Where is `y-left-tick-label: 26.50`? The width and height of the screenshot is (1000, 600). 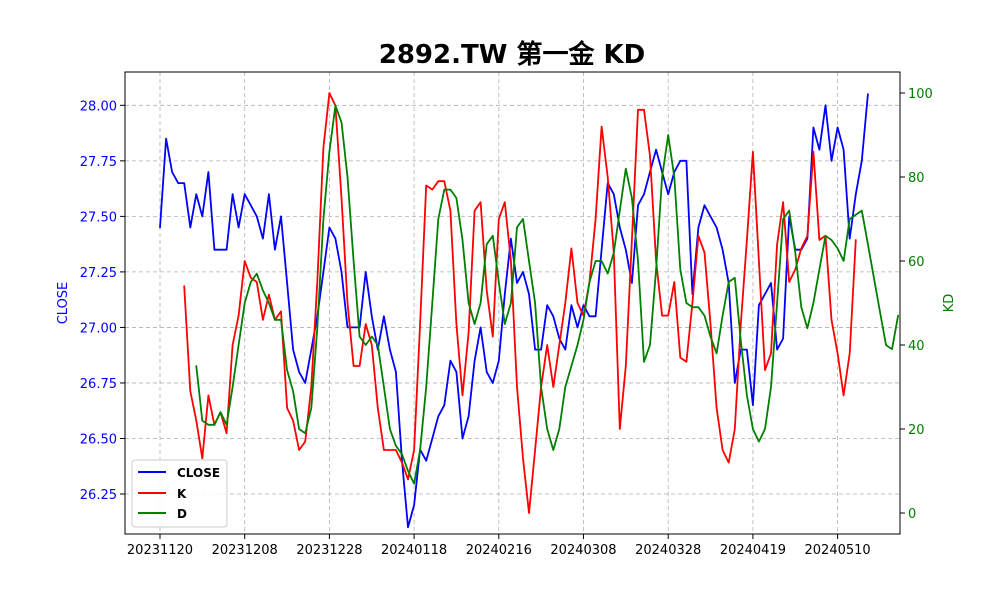 y-left-tick-label: 26.50 is located at coordinates (98, 439).